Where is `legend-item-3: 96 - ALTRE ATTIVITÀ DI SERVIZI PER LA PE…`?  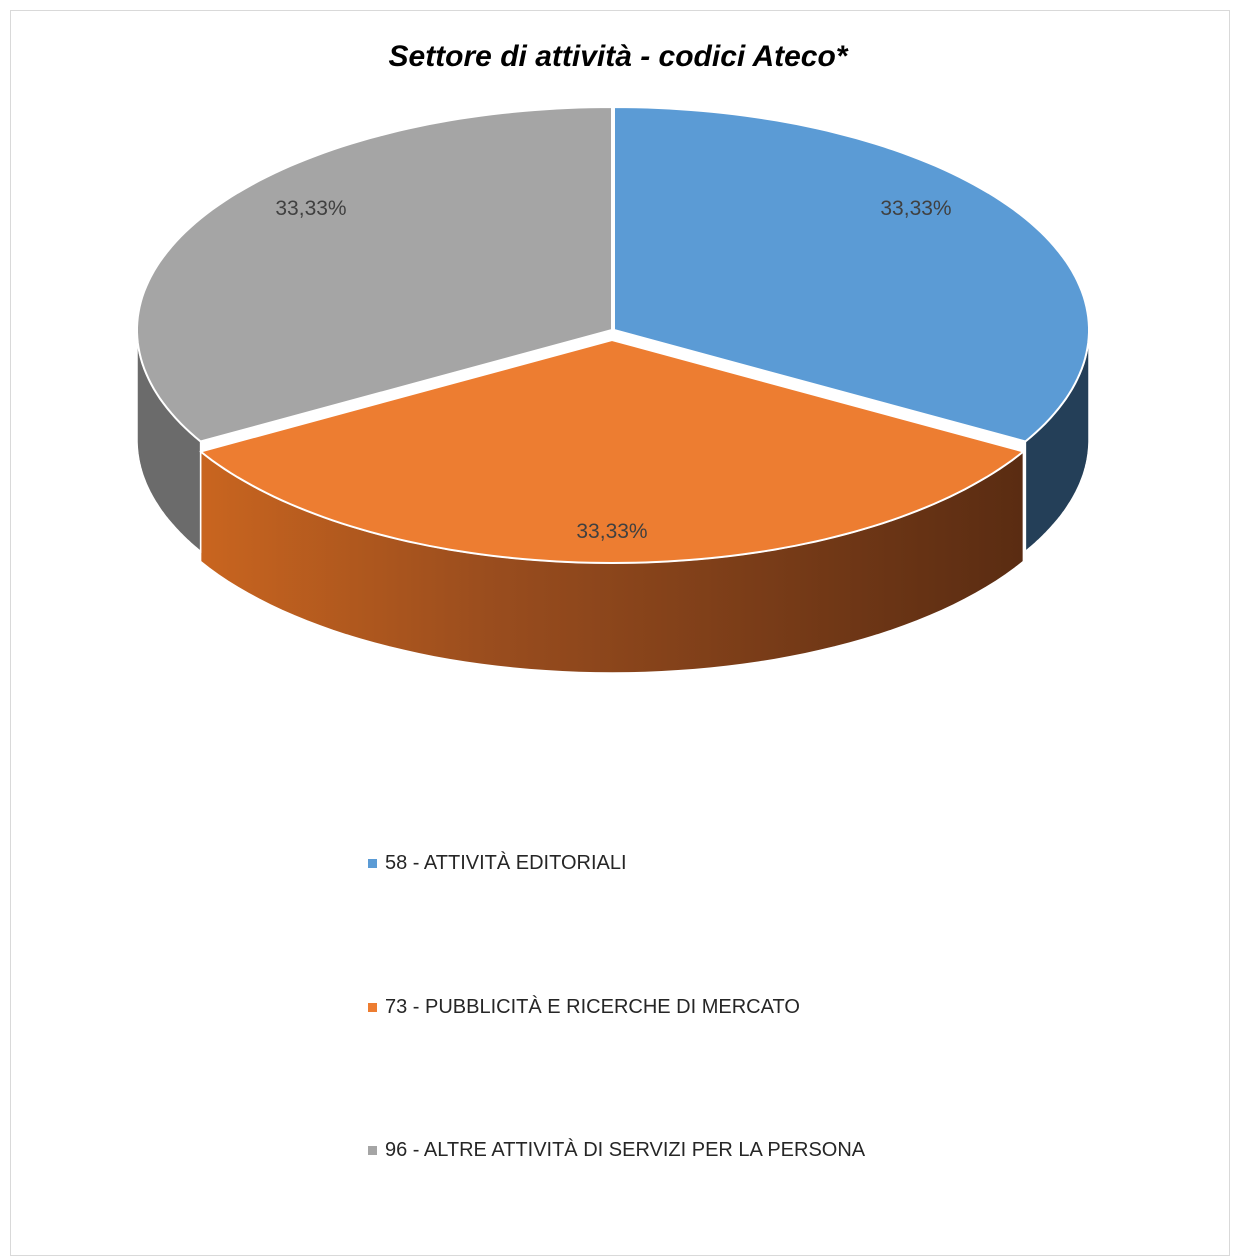
legend-item-3: 96 - ALTRE ATTIVITÀ DI SERVIZI PER LA PE… is located at coordinates (616, 1150).